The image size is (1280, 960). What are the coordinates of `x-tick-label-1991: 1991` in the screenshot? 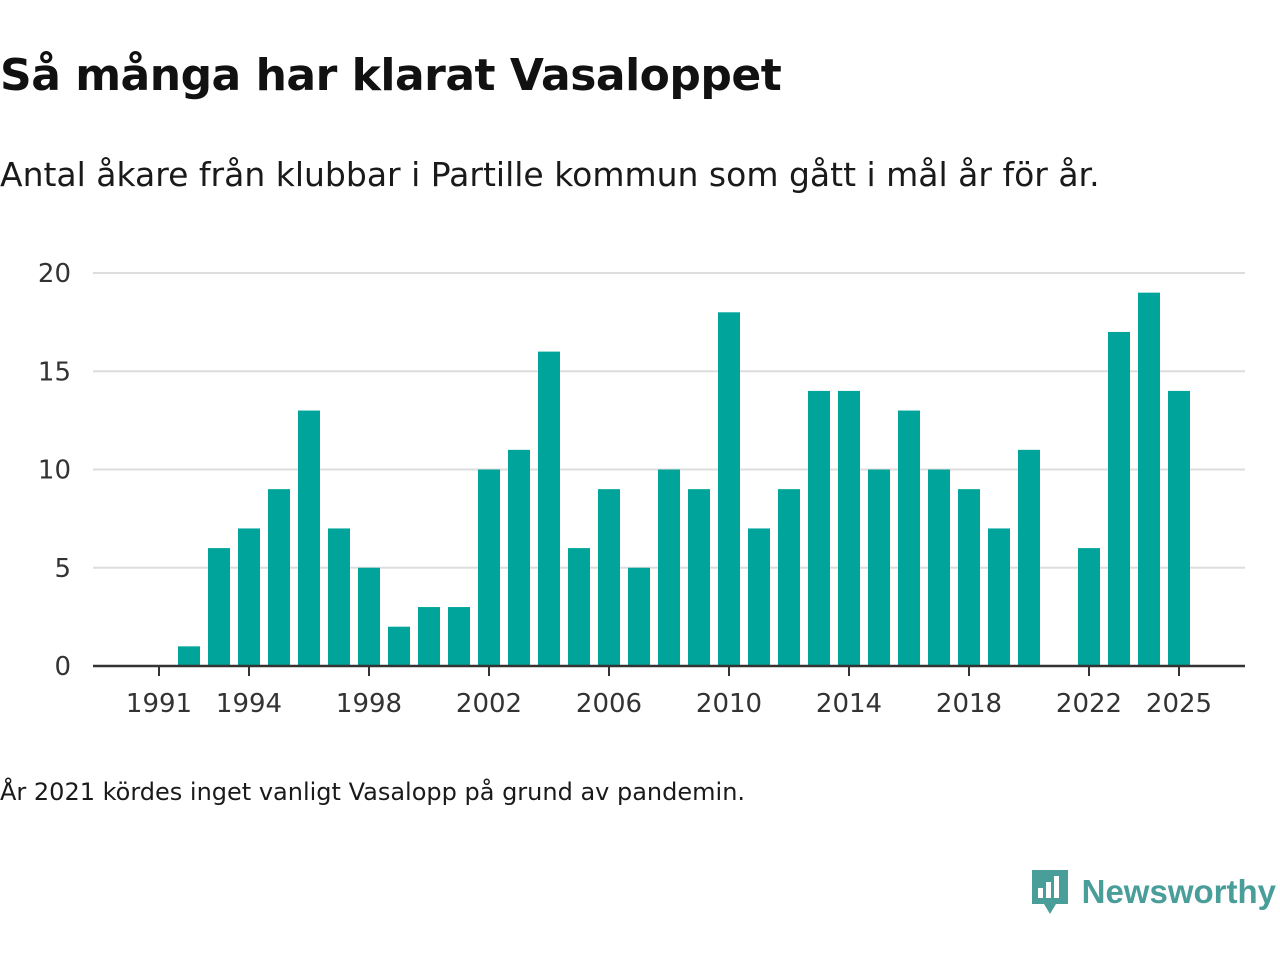 It's located at (159, 704).